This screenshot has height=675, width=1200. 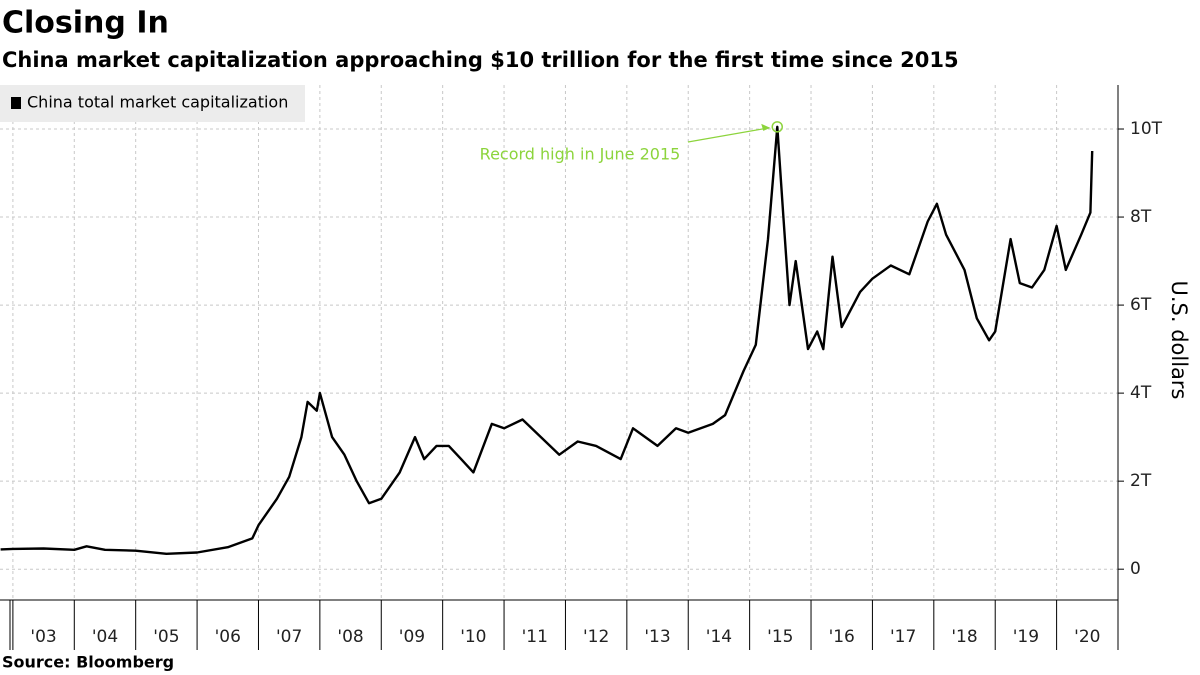 I want to click on annotation-marker, so click(x=777, y=127).